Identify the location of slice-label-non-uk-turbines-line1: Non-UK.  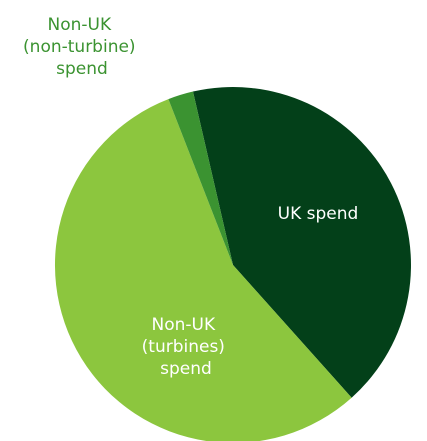
(183, 325).